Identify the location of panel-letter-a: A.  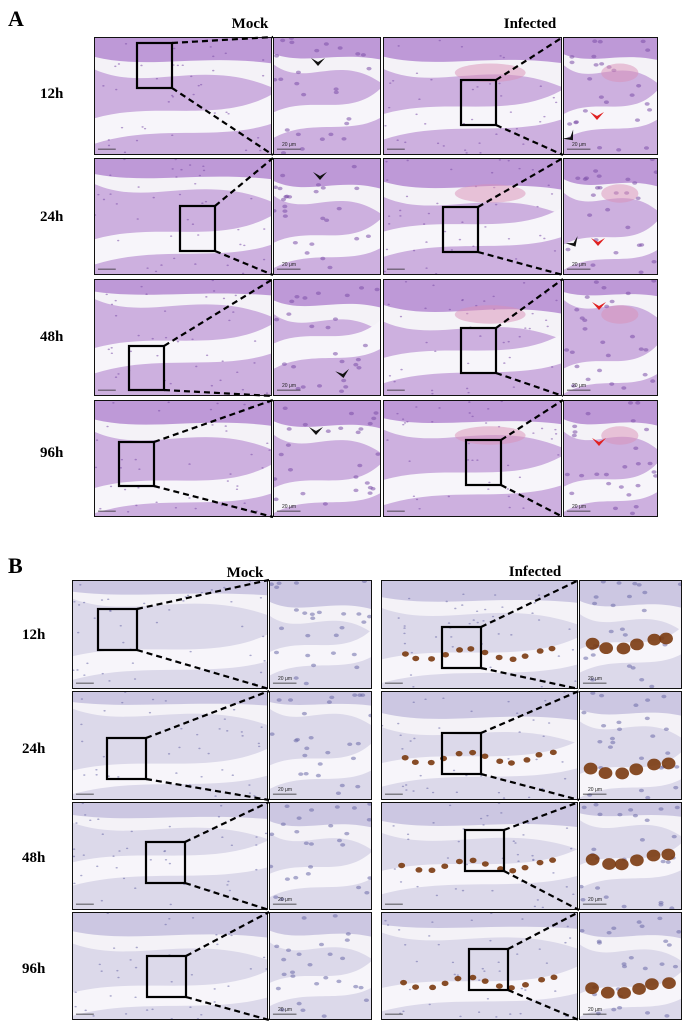
(16, 18).